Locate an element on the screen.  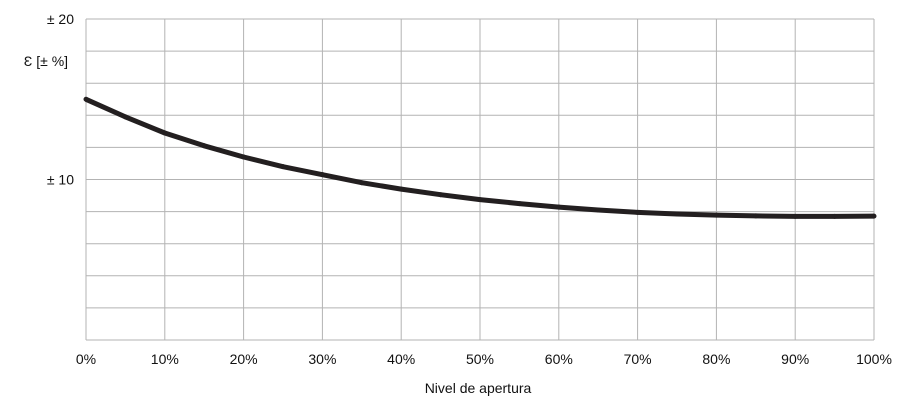
y-axis-title: Ɛ [± %] is located at coordinates (46, 61).